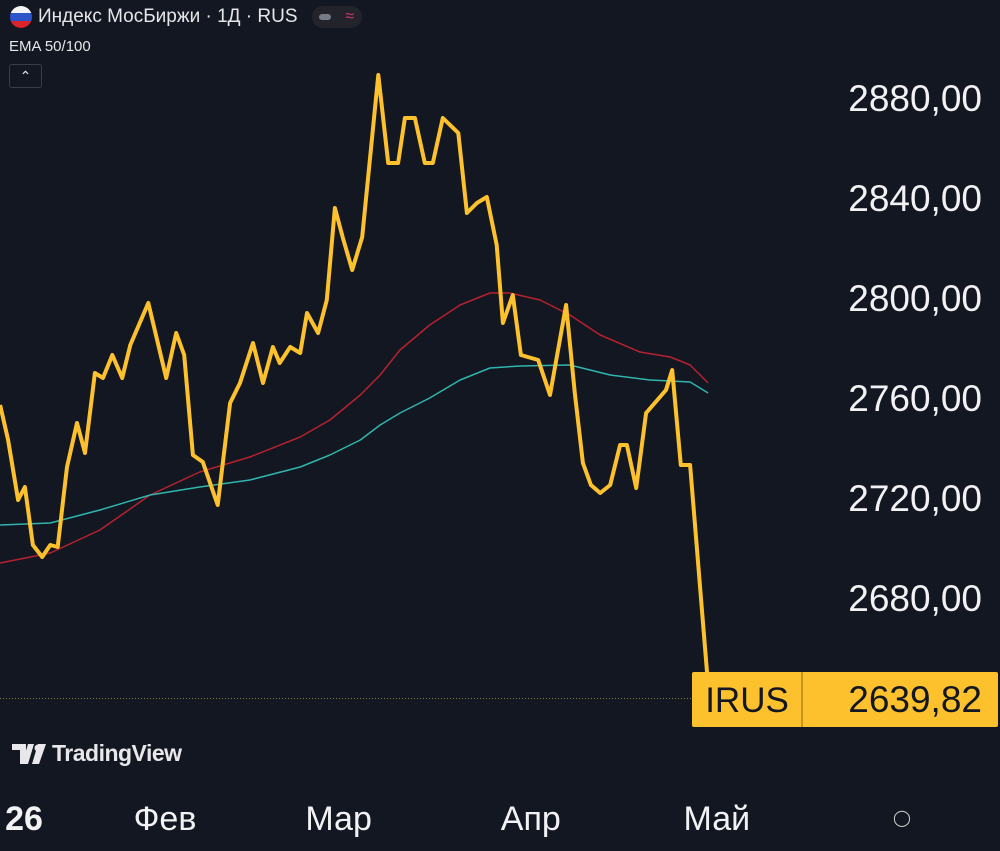 Image resolution: width=1000 pixels, height=851 pixels. I want to click on y-tick-label: 2760,00, so click(915, 398).